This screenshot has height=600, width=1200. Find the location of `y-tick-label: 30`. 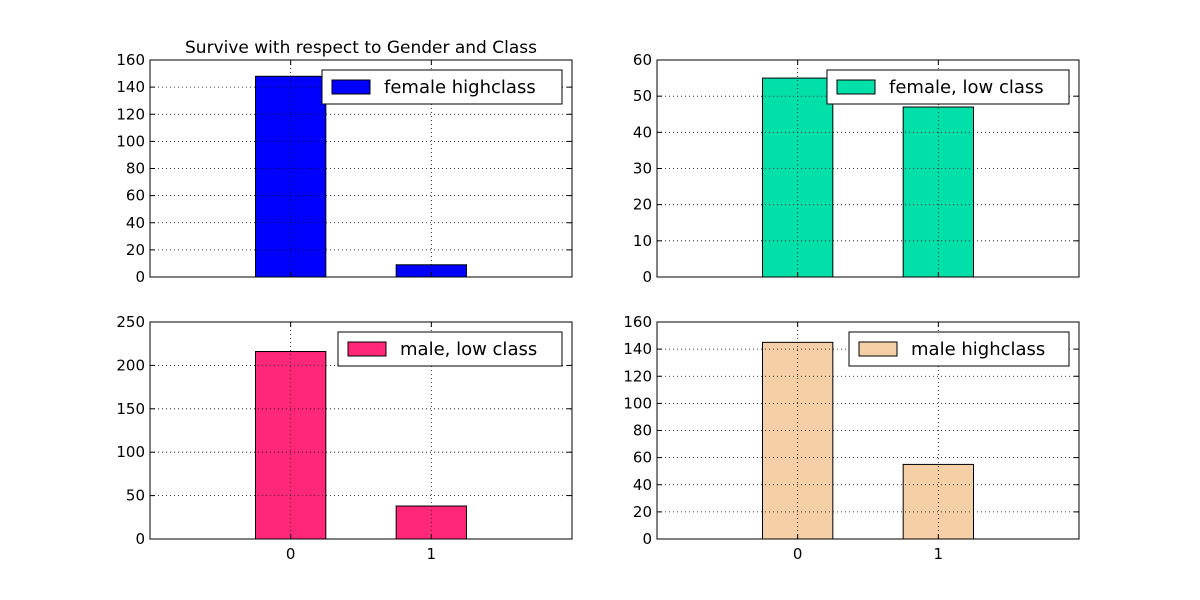

y-tick-label: 30 is located at coordinates (642, 169).